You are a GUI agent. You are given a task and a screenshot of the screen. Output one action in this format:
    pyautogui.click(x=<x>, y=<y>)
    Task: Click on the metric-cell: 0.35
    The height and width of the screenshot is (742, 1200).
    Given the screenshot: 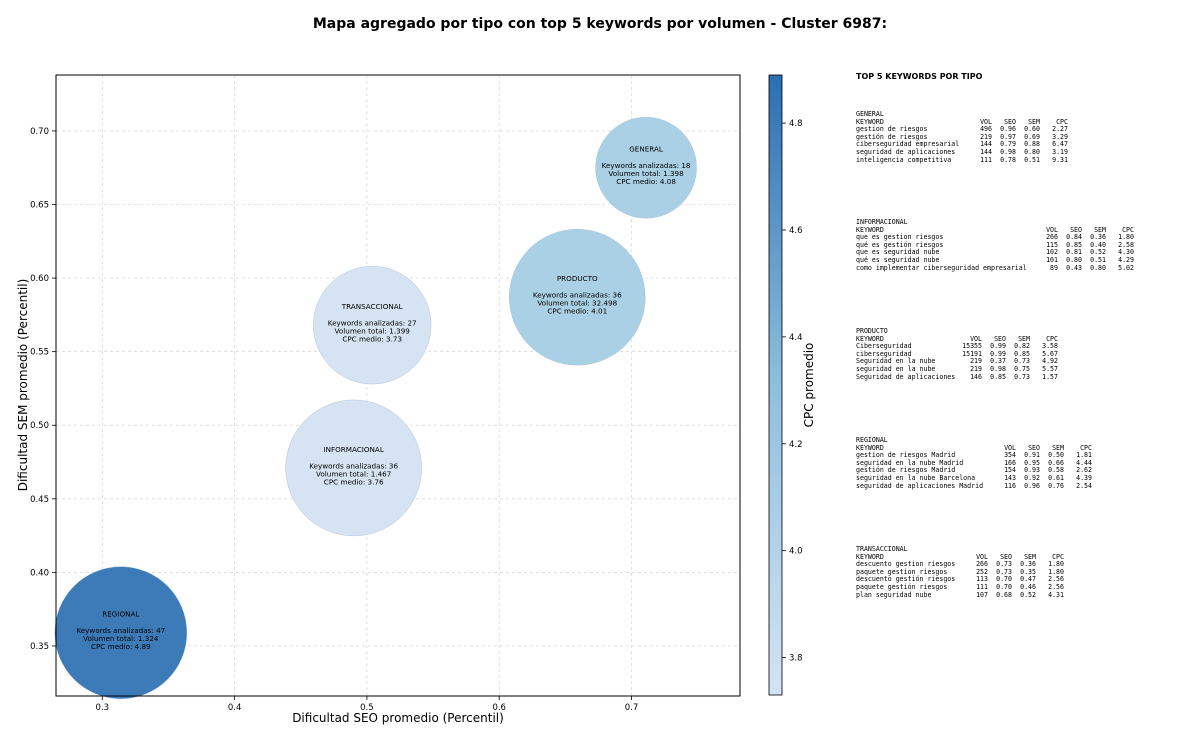 What is the action you would take?
    pyautogui.click(x=1028, y=571)
    